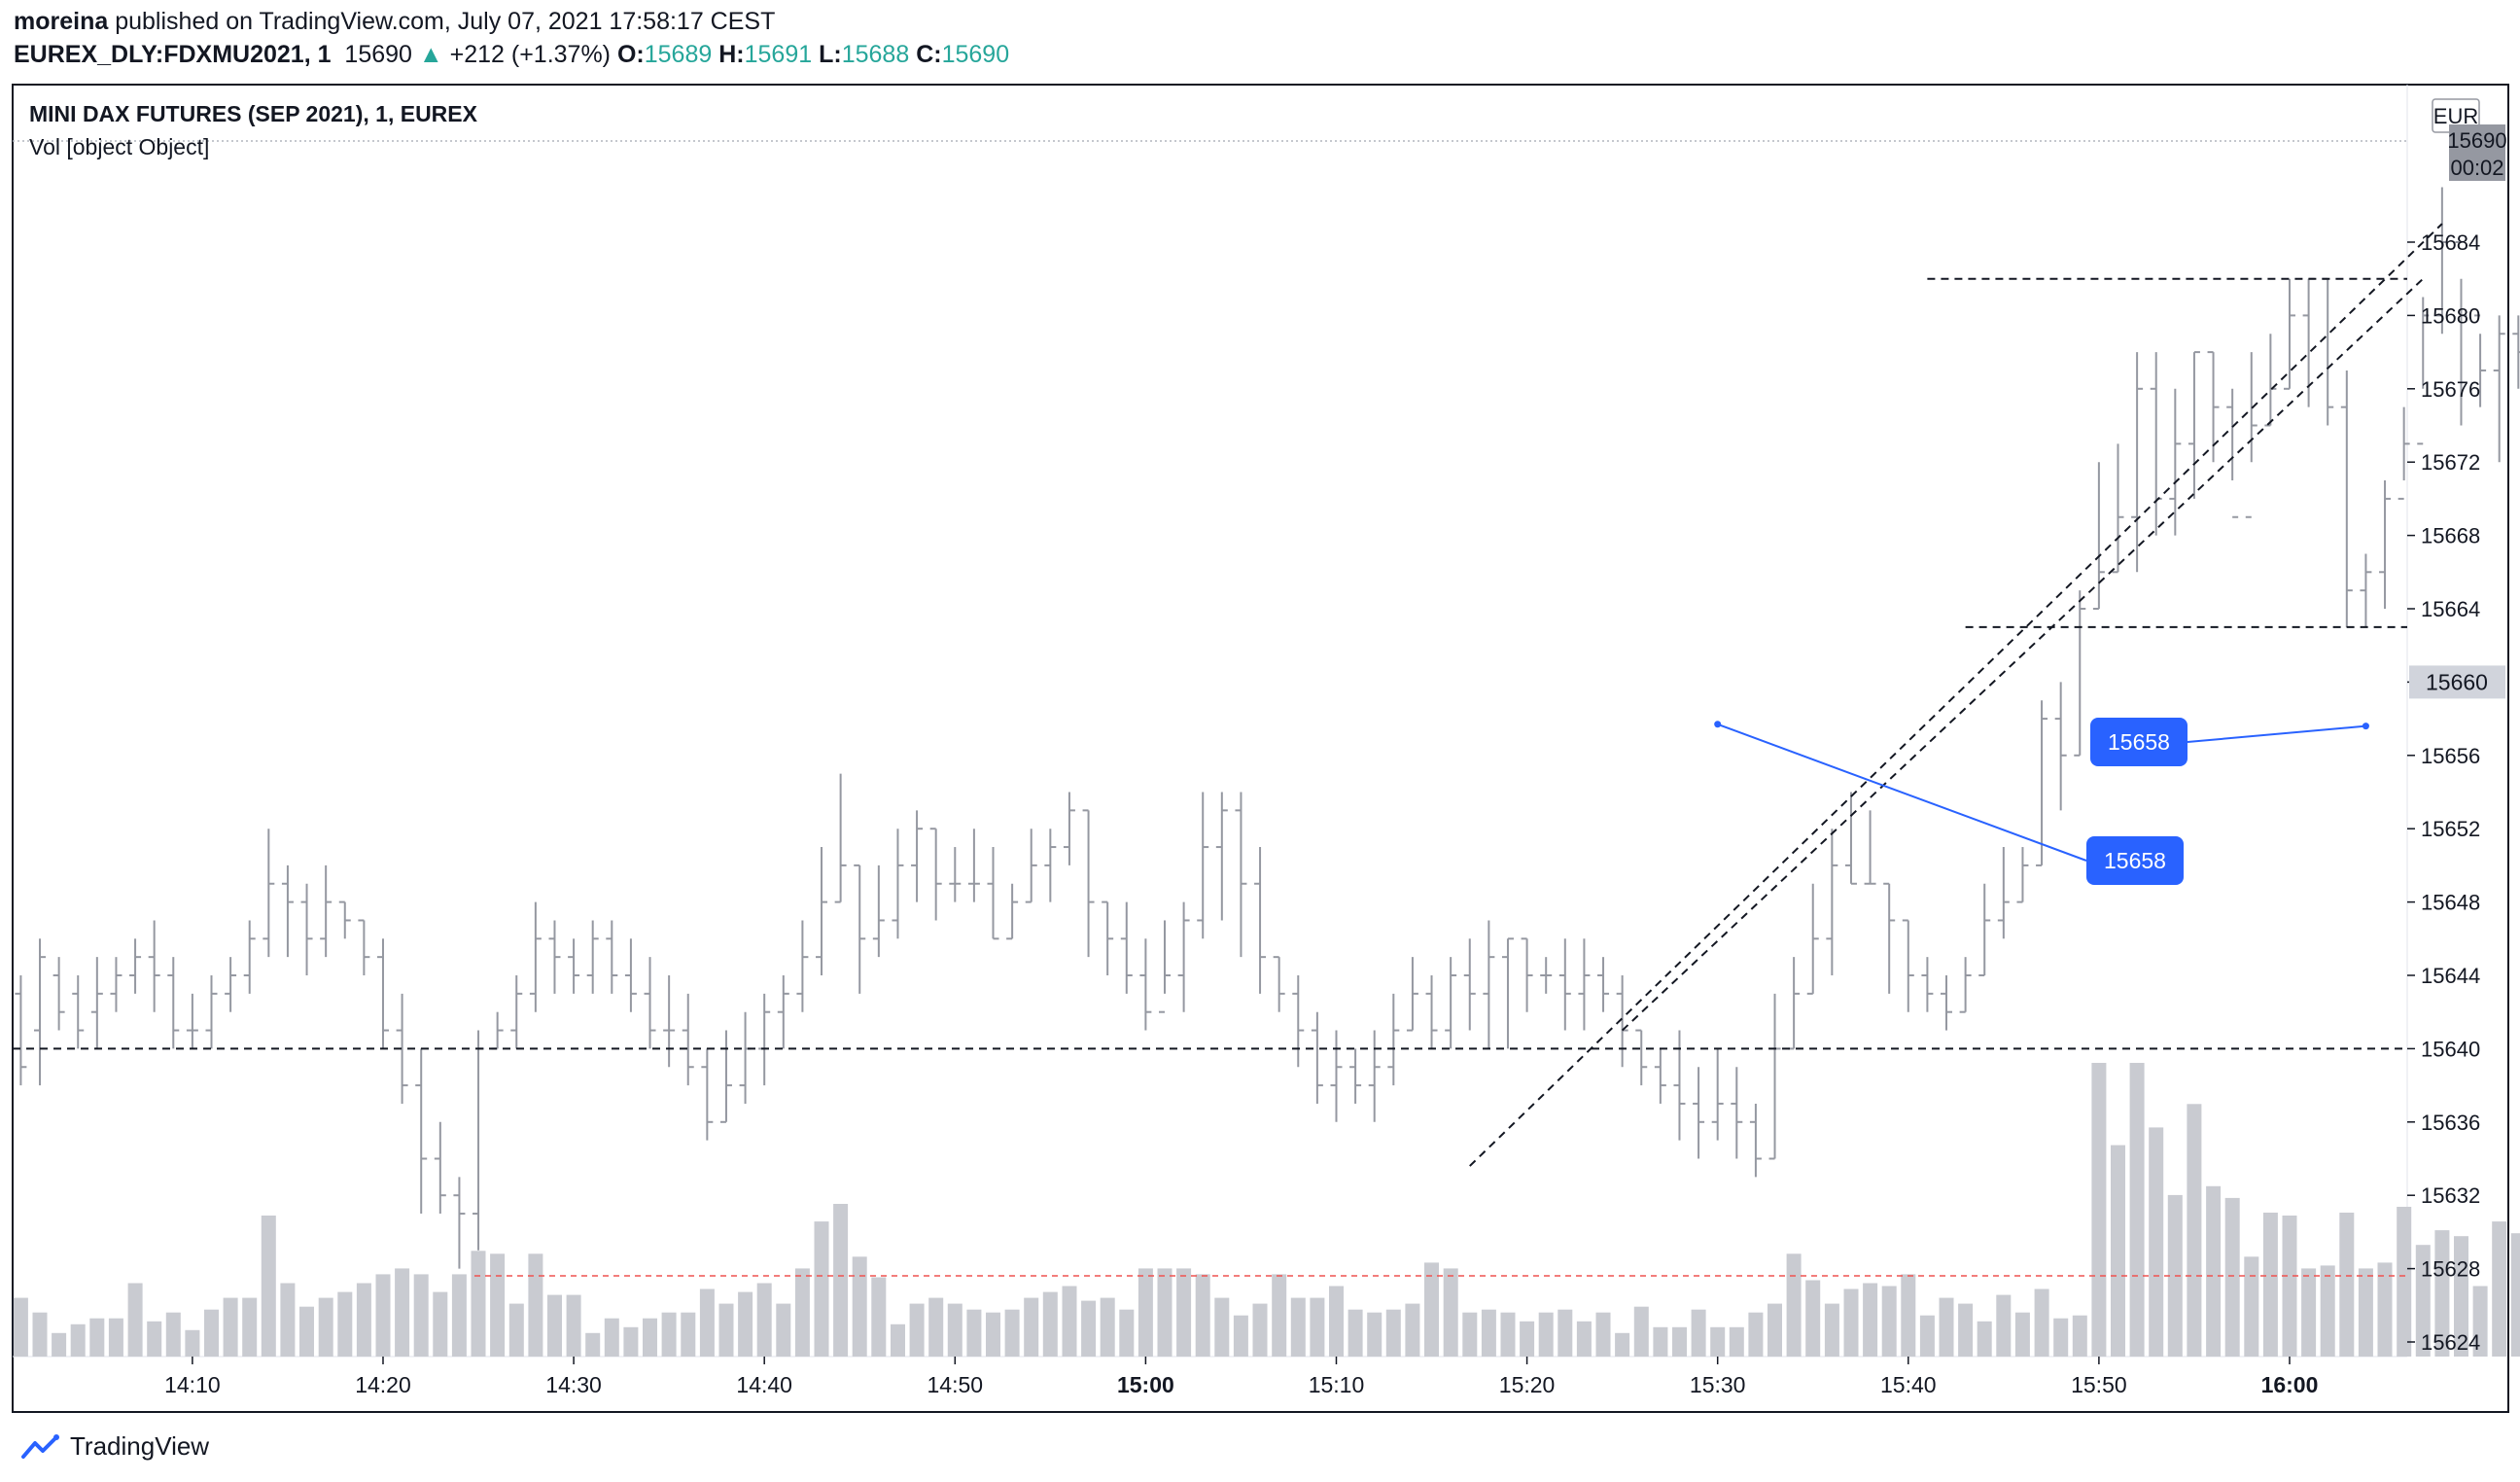  I want to click on callout-b: 15658, so click(2139, 742).